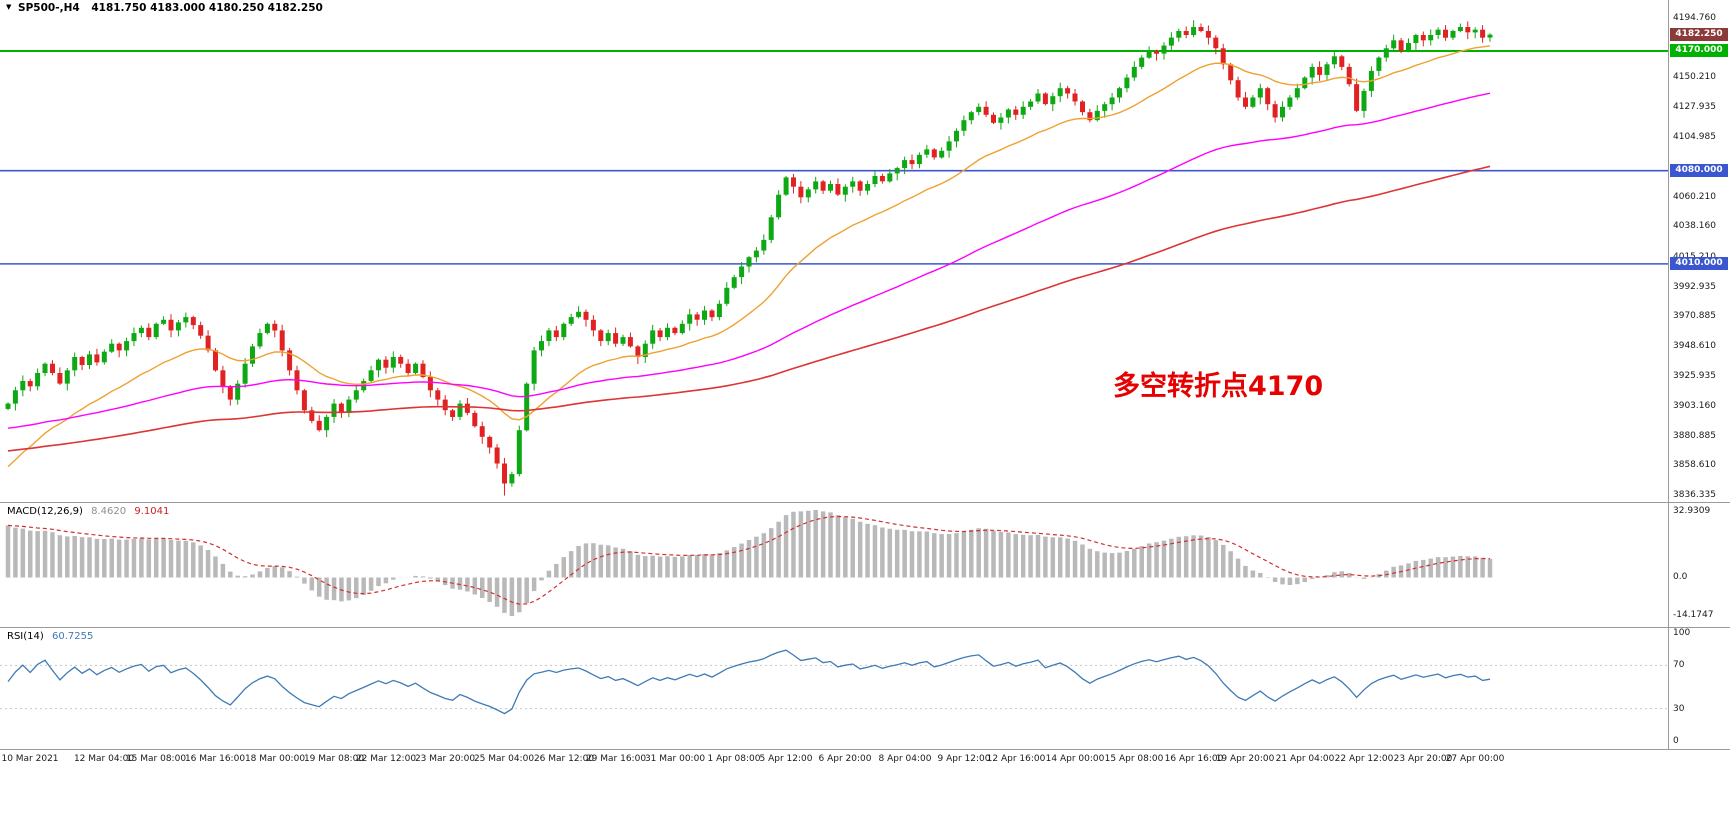 The image size is (1730, 828). Describe the element at coordinates (1423, 759) in the screenshot. I see `time-axis-label: 23 Apr 20:00` at that location.